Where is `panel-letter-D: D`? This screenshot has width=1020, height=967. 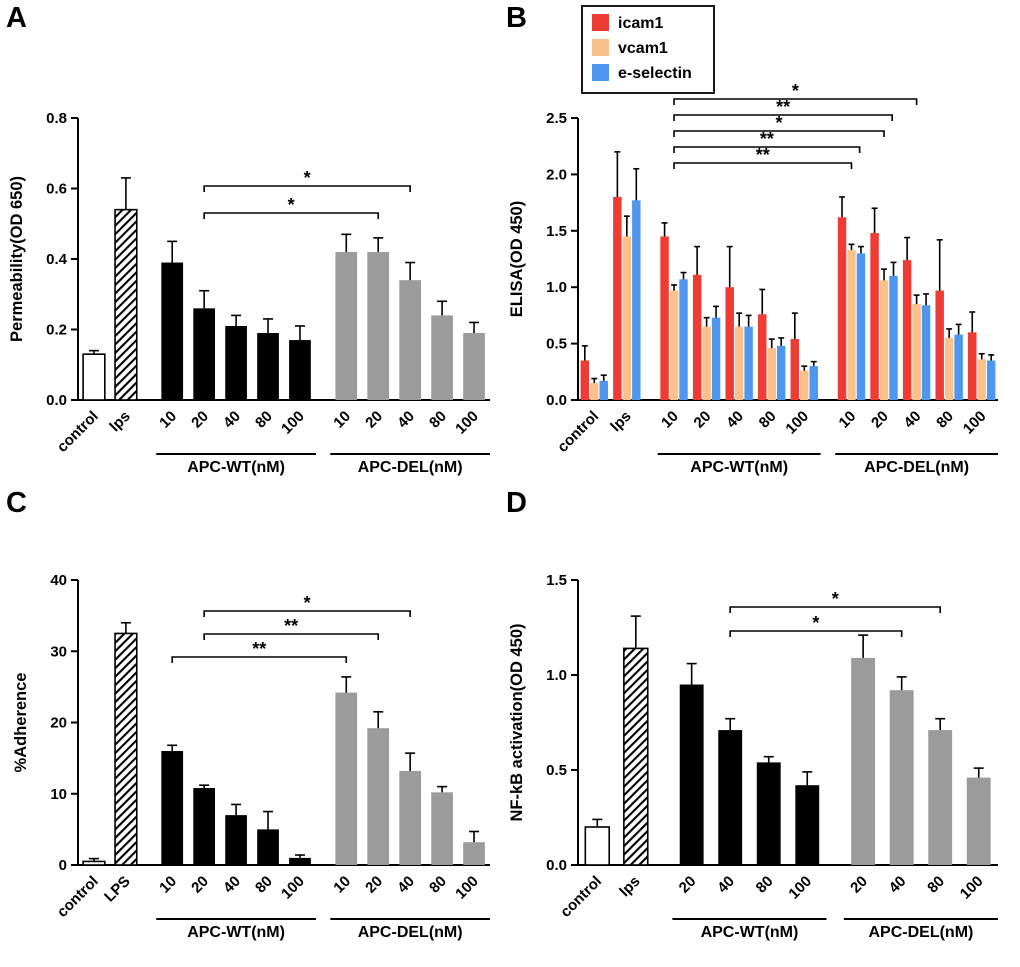
panel-letter-D: D is located at coordinates (516, 503).